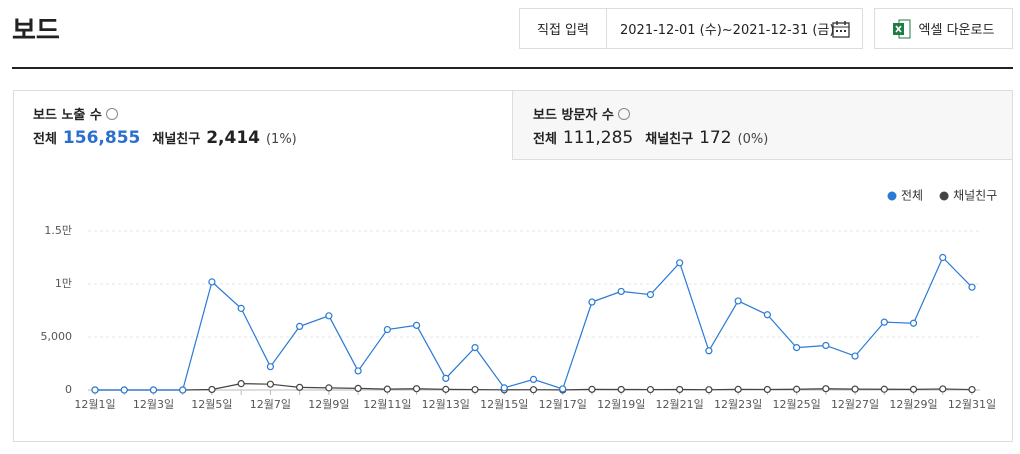 The image size is (1020, 454). What do you see at coordinates (573, 115) in the screenshot?
I see `tab-title-text: 보드 방문자 수` at bounding box center [573, 115].